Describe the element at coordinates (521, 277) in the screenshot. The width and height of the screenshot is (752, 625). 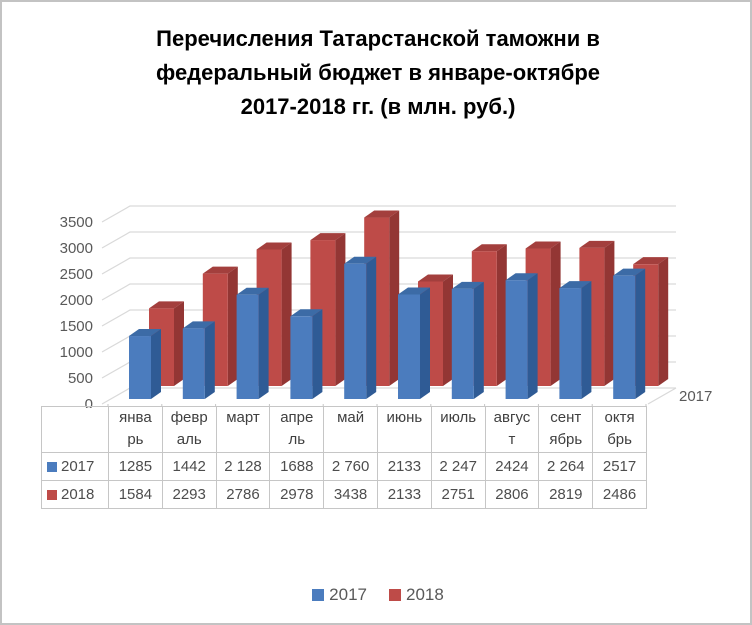
I see `bar-top-2017-август` at that location.